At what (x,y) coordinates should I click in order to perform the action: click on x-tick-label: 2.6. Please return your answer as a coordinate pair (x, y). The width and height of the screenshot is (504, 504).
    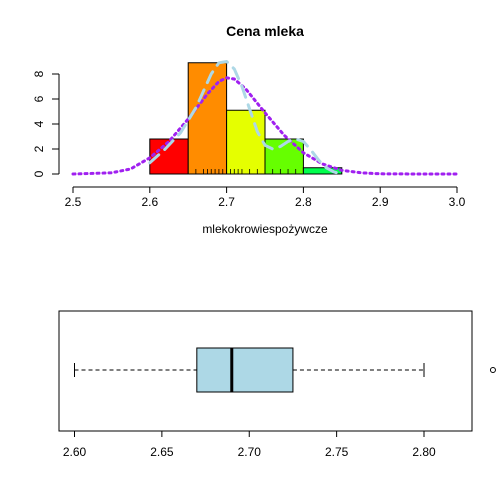
    Looking at the image, I should click on (149, 202).